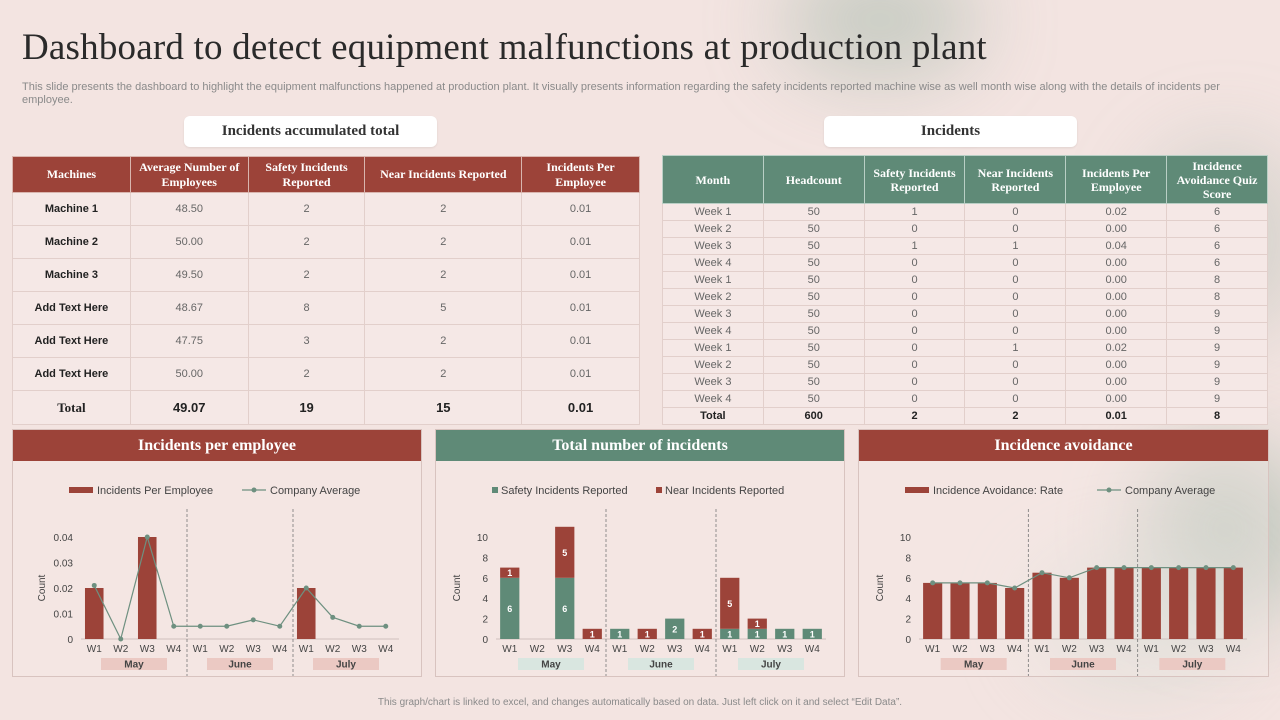 The height and width of the screenshot is (720, 1280). Describe the element at coordinates (42, 587) in the screenshot. I see `y-axis-label: Count` at that location.